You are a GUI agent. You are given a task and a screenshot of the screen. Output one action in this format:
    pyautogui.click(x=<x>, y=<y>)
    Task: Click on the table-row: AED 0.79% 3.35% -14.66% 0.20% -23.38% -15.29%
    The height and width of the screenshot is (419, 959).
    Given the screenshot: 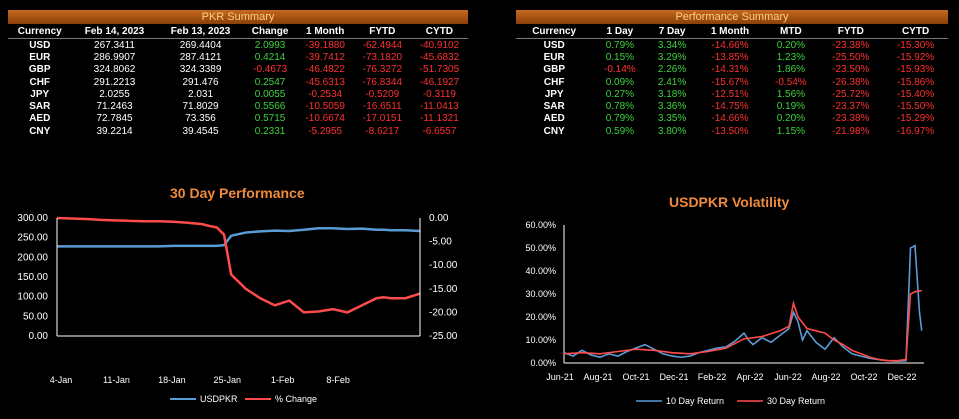 What is the action you would take?
    pyautogui.click(x=732, y=119)
    